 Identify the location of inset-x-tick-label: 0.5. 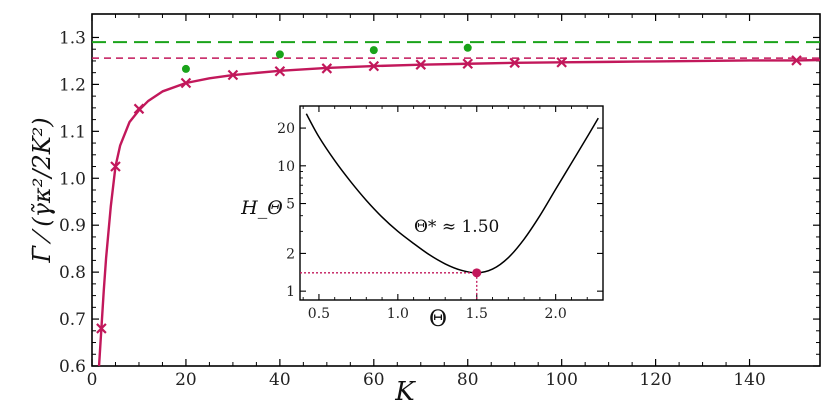
(319, 314).